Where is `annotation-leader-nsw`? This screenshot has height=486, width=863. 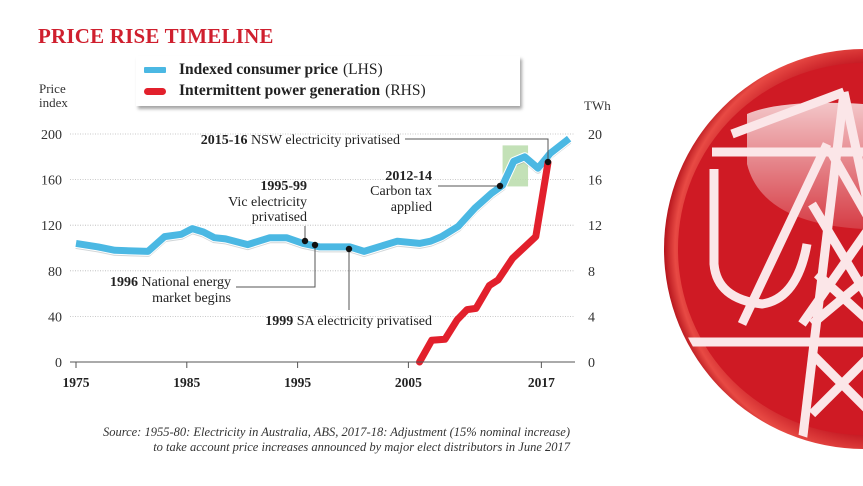
annotation-leader-nsw is located at coordinates (477, 149).